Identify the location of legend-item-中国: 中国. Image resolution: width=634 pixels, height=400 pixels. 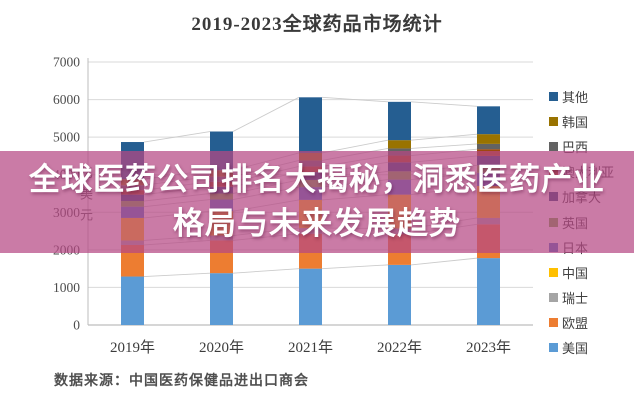
(581, 272).